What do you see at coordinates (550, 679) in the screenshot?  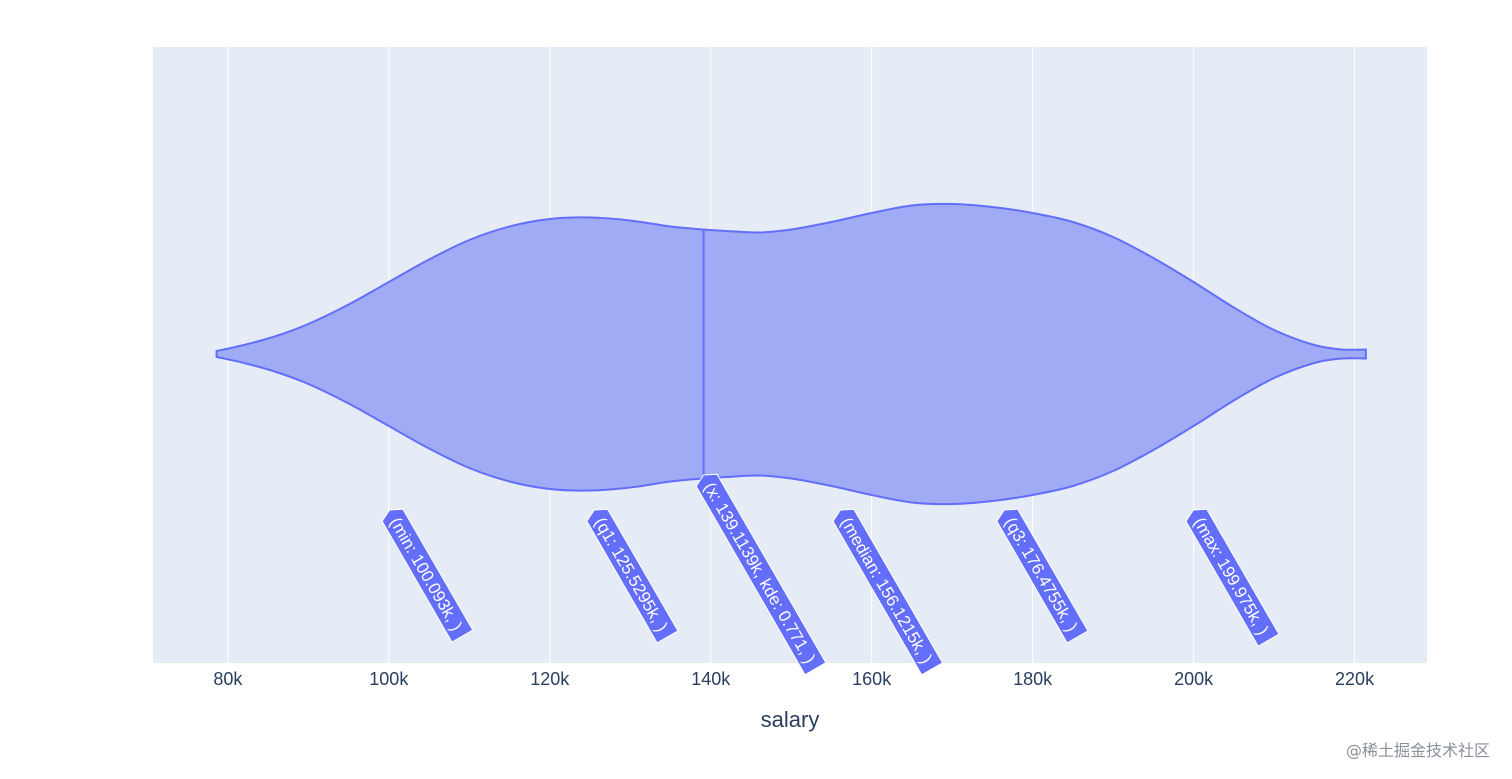 I see `x-tick-label: 120k` at bounding box center [550, 679].